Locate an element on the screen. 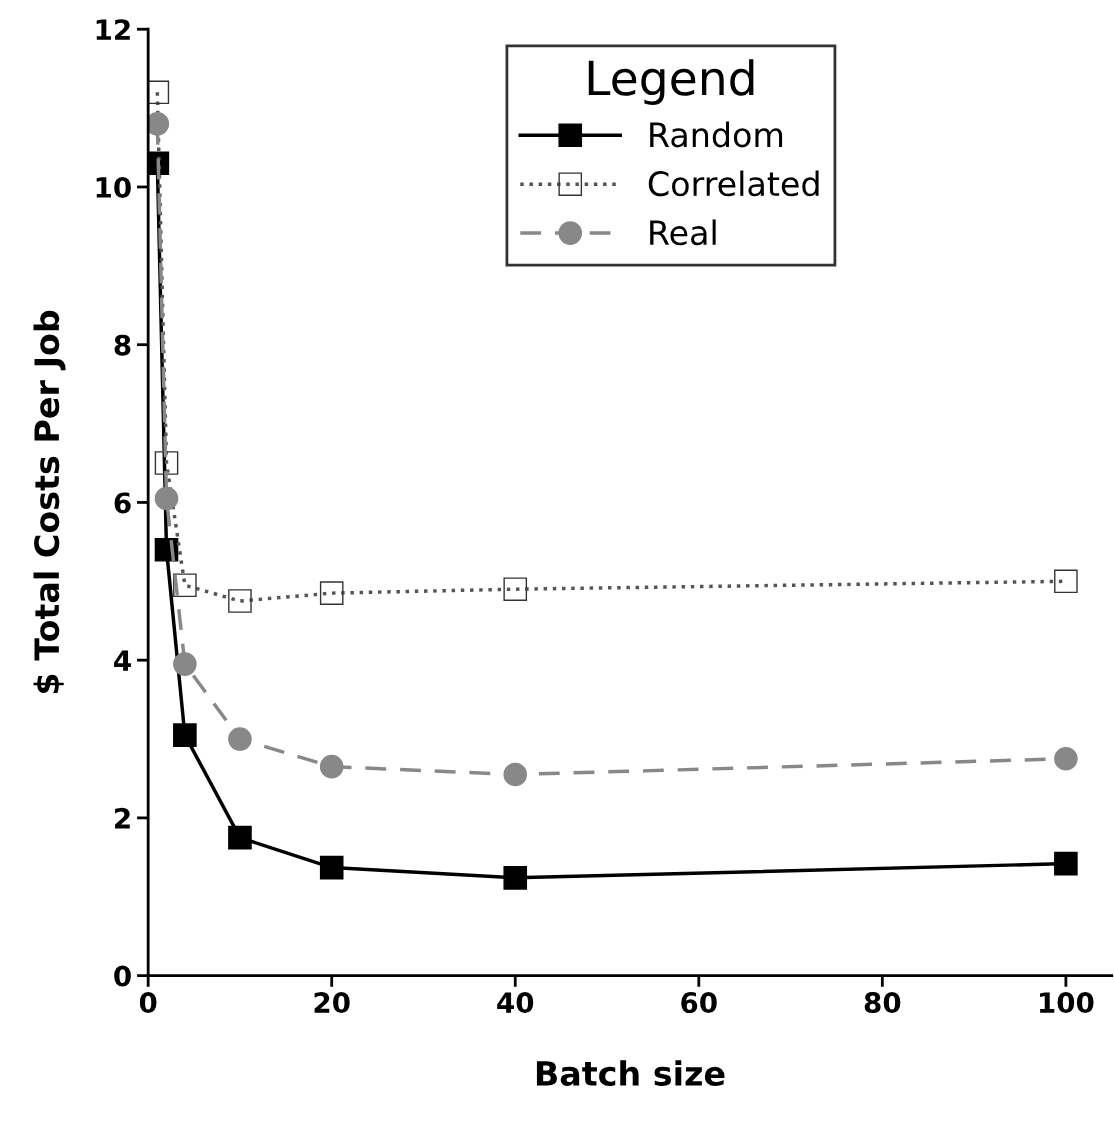 Image resolution: width=1114 pixels, height=1124 pixels. x-tick-label: 20 is located at coordinates (332, 1003).